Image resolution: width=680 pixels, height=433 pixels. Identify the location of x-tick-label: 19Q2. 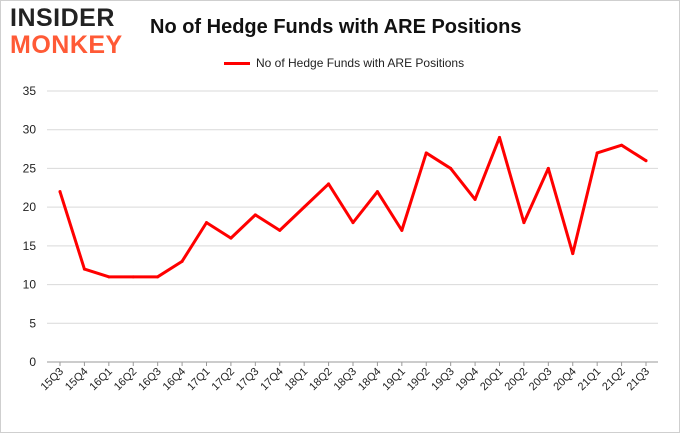
(419, 380).